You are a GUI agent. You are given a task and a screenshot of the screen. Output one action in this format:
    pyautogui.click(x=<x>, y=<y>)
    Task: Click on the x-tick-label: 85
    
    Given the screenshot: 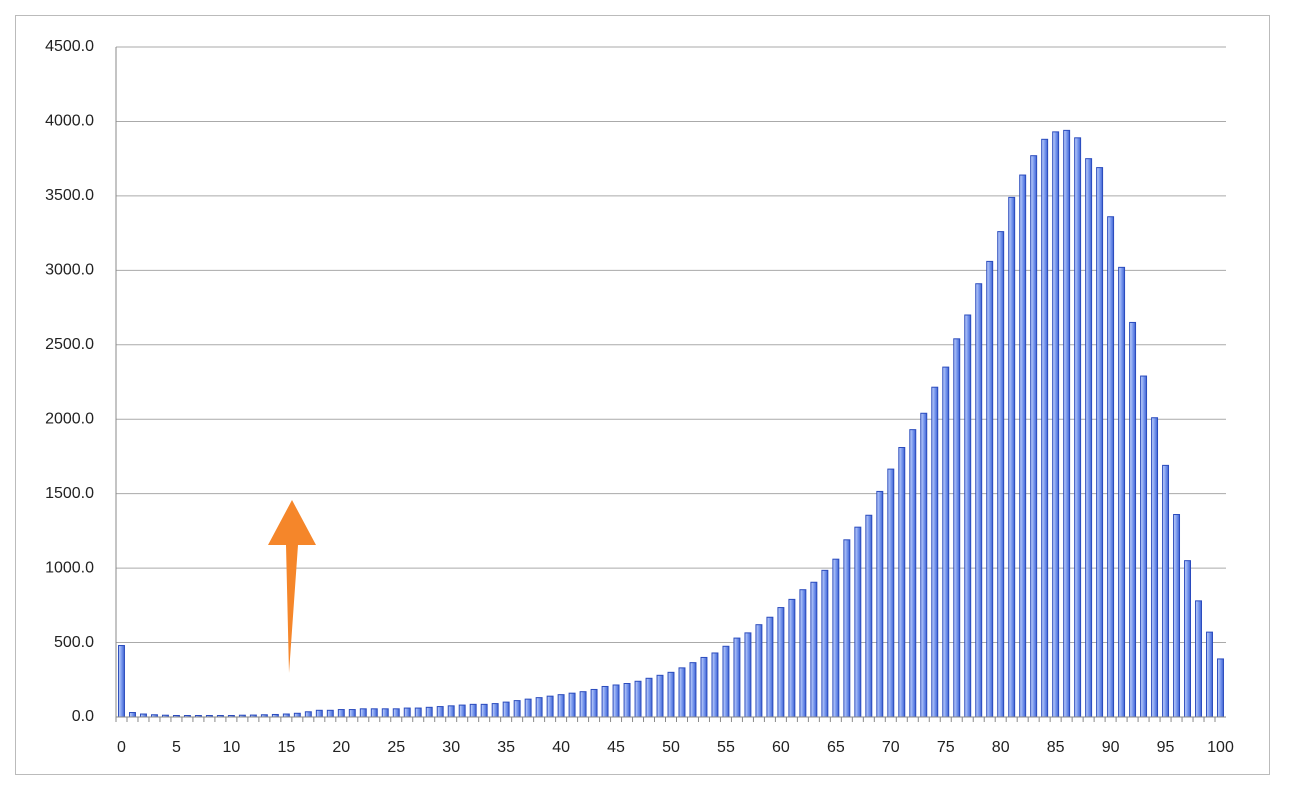 What is the action you would take?
    pyautogui.click(x=1056, y=747)
    